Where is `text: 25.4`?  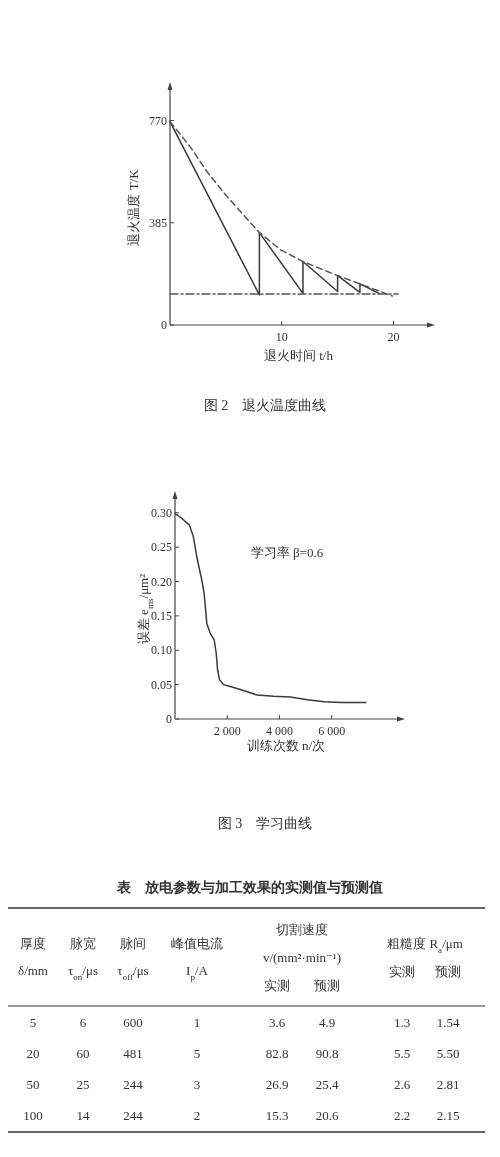
text: 25.4 is located at coordinates (327, 1084).